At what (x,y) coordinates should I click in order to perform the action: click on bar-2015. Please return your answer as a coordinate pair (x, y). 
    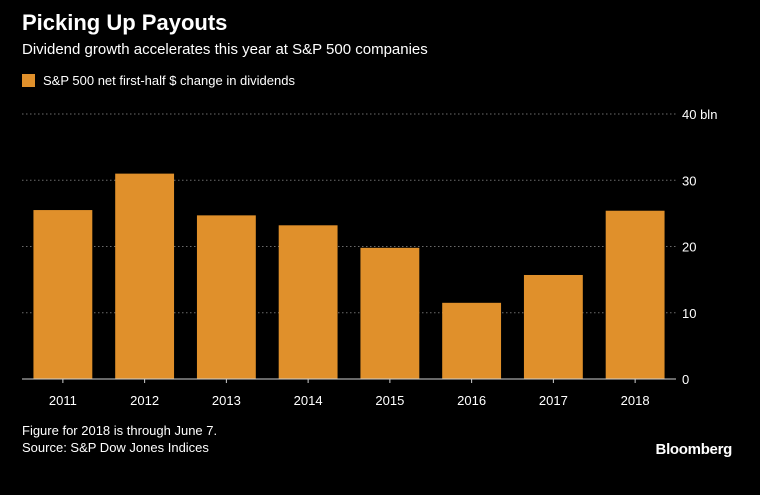
    Looking at the image, I should click on (390, 313).